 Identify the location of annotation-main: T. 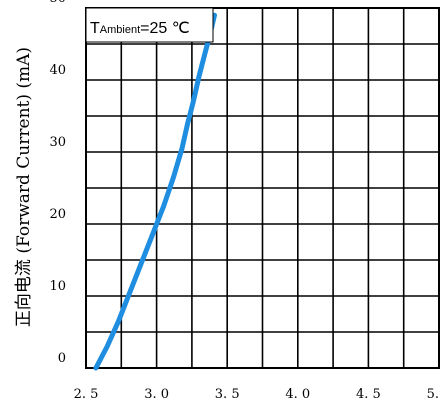
(95, 28).